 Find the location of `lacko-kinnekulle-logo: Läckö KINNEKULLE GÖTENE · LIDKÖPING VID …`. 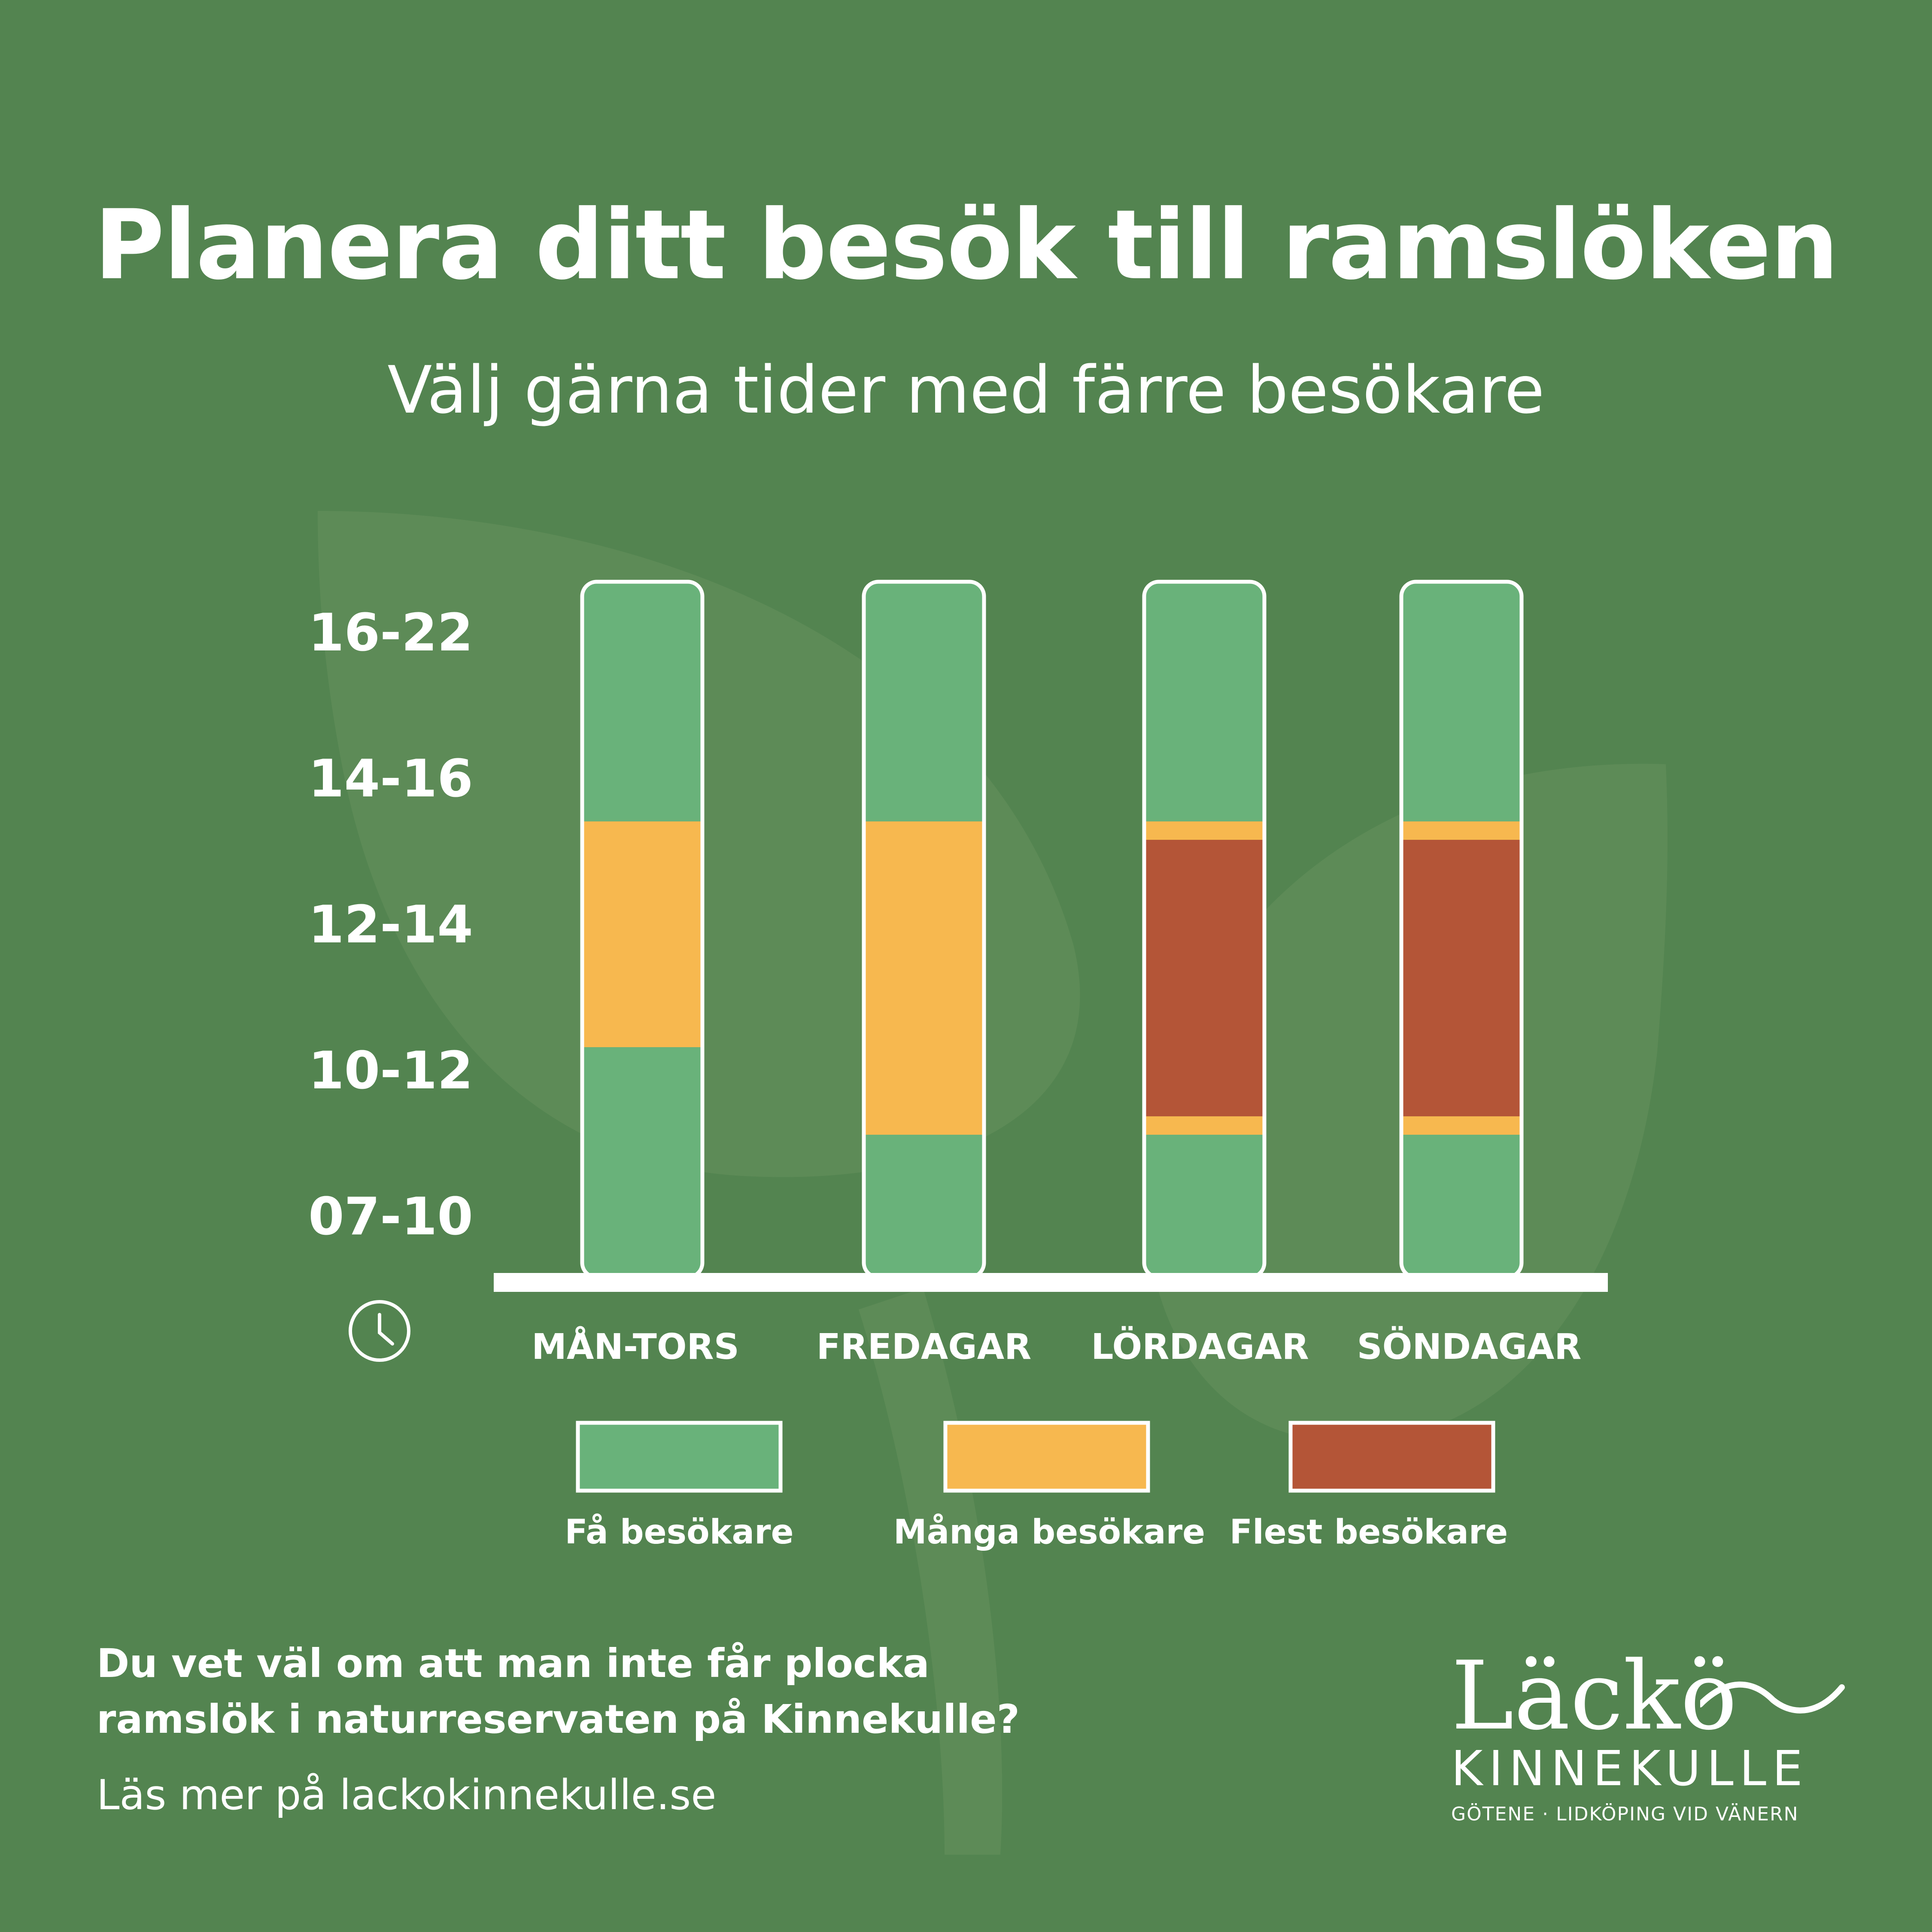

lacko-kinnekulle-logo: Läckö KINNEKULLE GÖTENE · LIDKÖPING VID … is located at coordinates (1644, 1733).